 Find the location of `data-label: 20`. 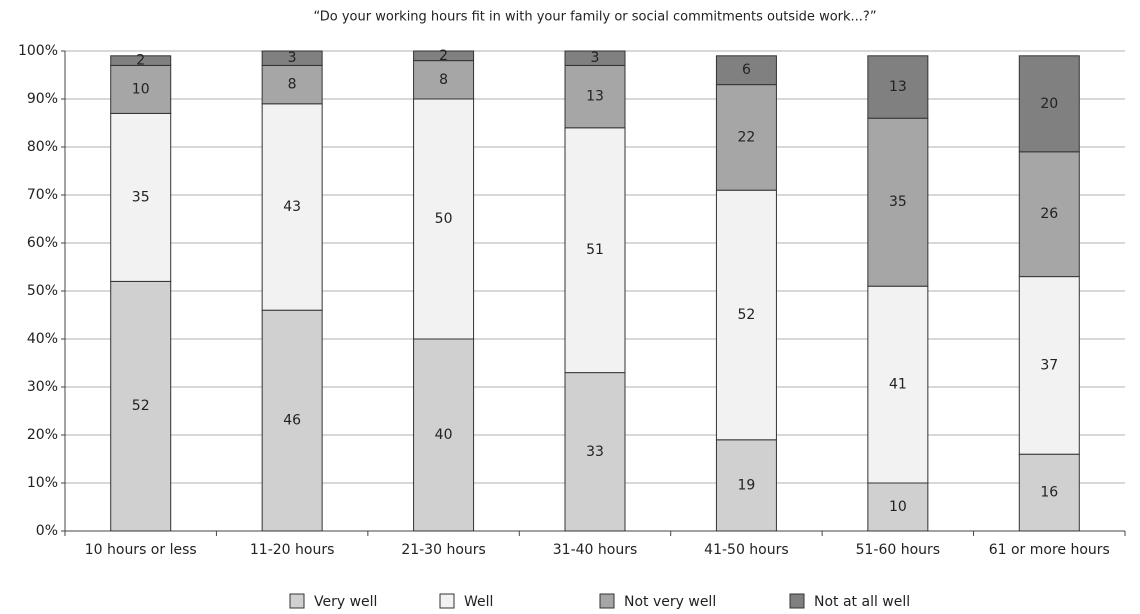

data-label: 20 is located at coordinates (1049, 104).